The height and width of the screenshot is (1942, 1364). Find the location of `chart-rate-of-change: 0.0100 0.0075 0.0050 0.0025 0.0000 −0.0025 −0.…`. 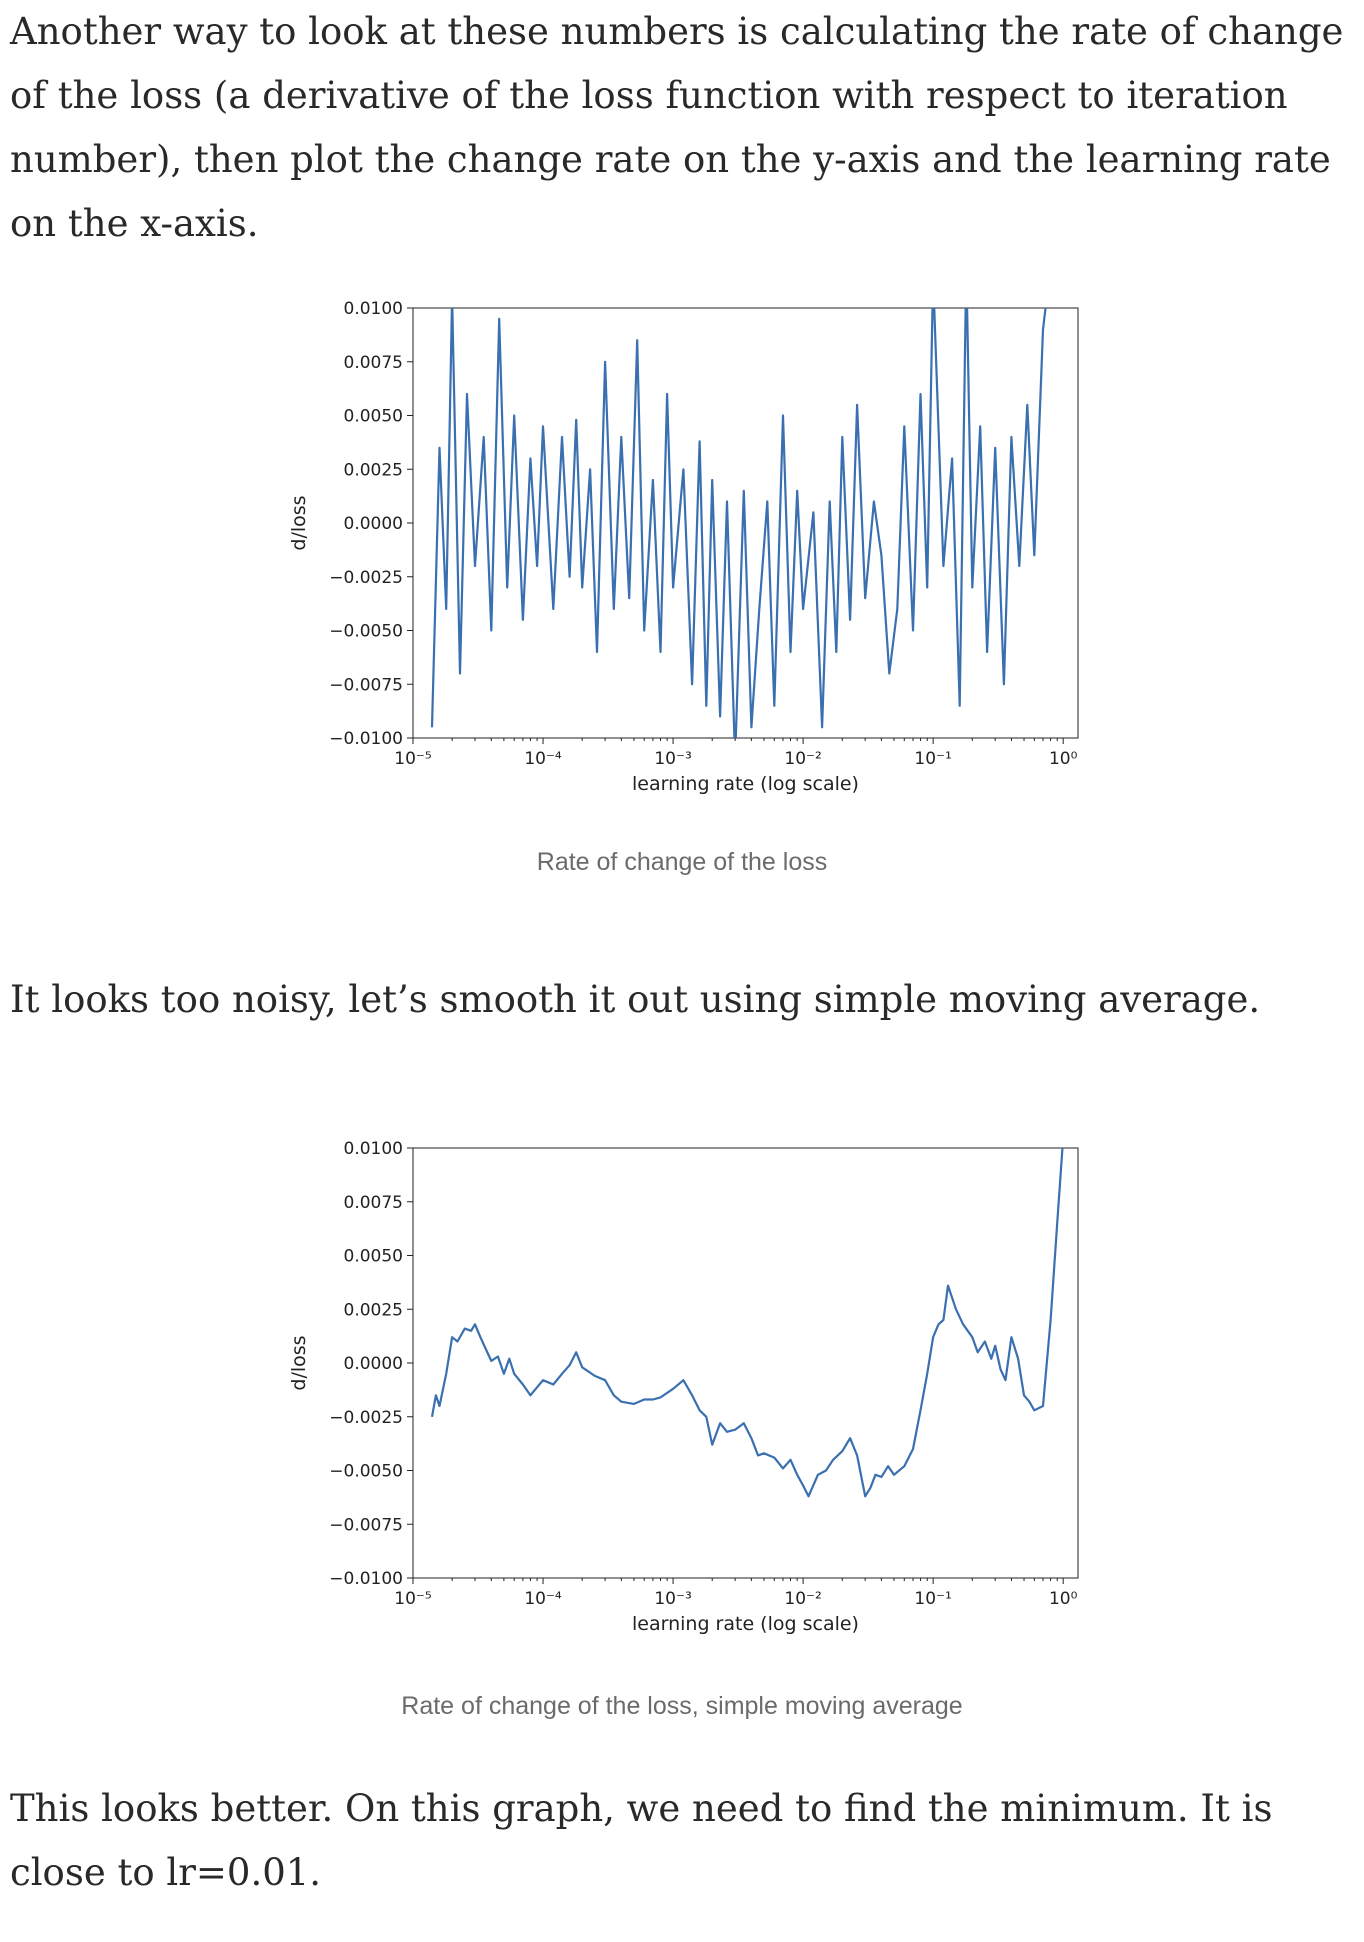

chart-rate-of-change: 0.0100 0.0075 0.0050 0.0025 0.0000 −0.0025 −0.… is located at coordinates (683, 547).